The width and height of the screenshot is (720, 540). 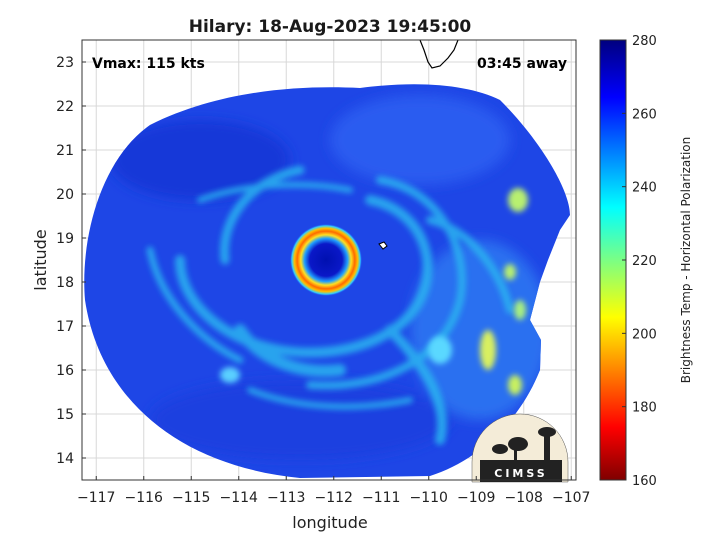 What do you see at coordinates (71, 261) in the screenshot?
I see `y-axis-ticks: 14 15 16 17 18 19 20 21 22 23` at bounding box center [71, 261].